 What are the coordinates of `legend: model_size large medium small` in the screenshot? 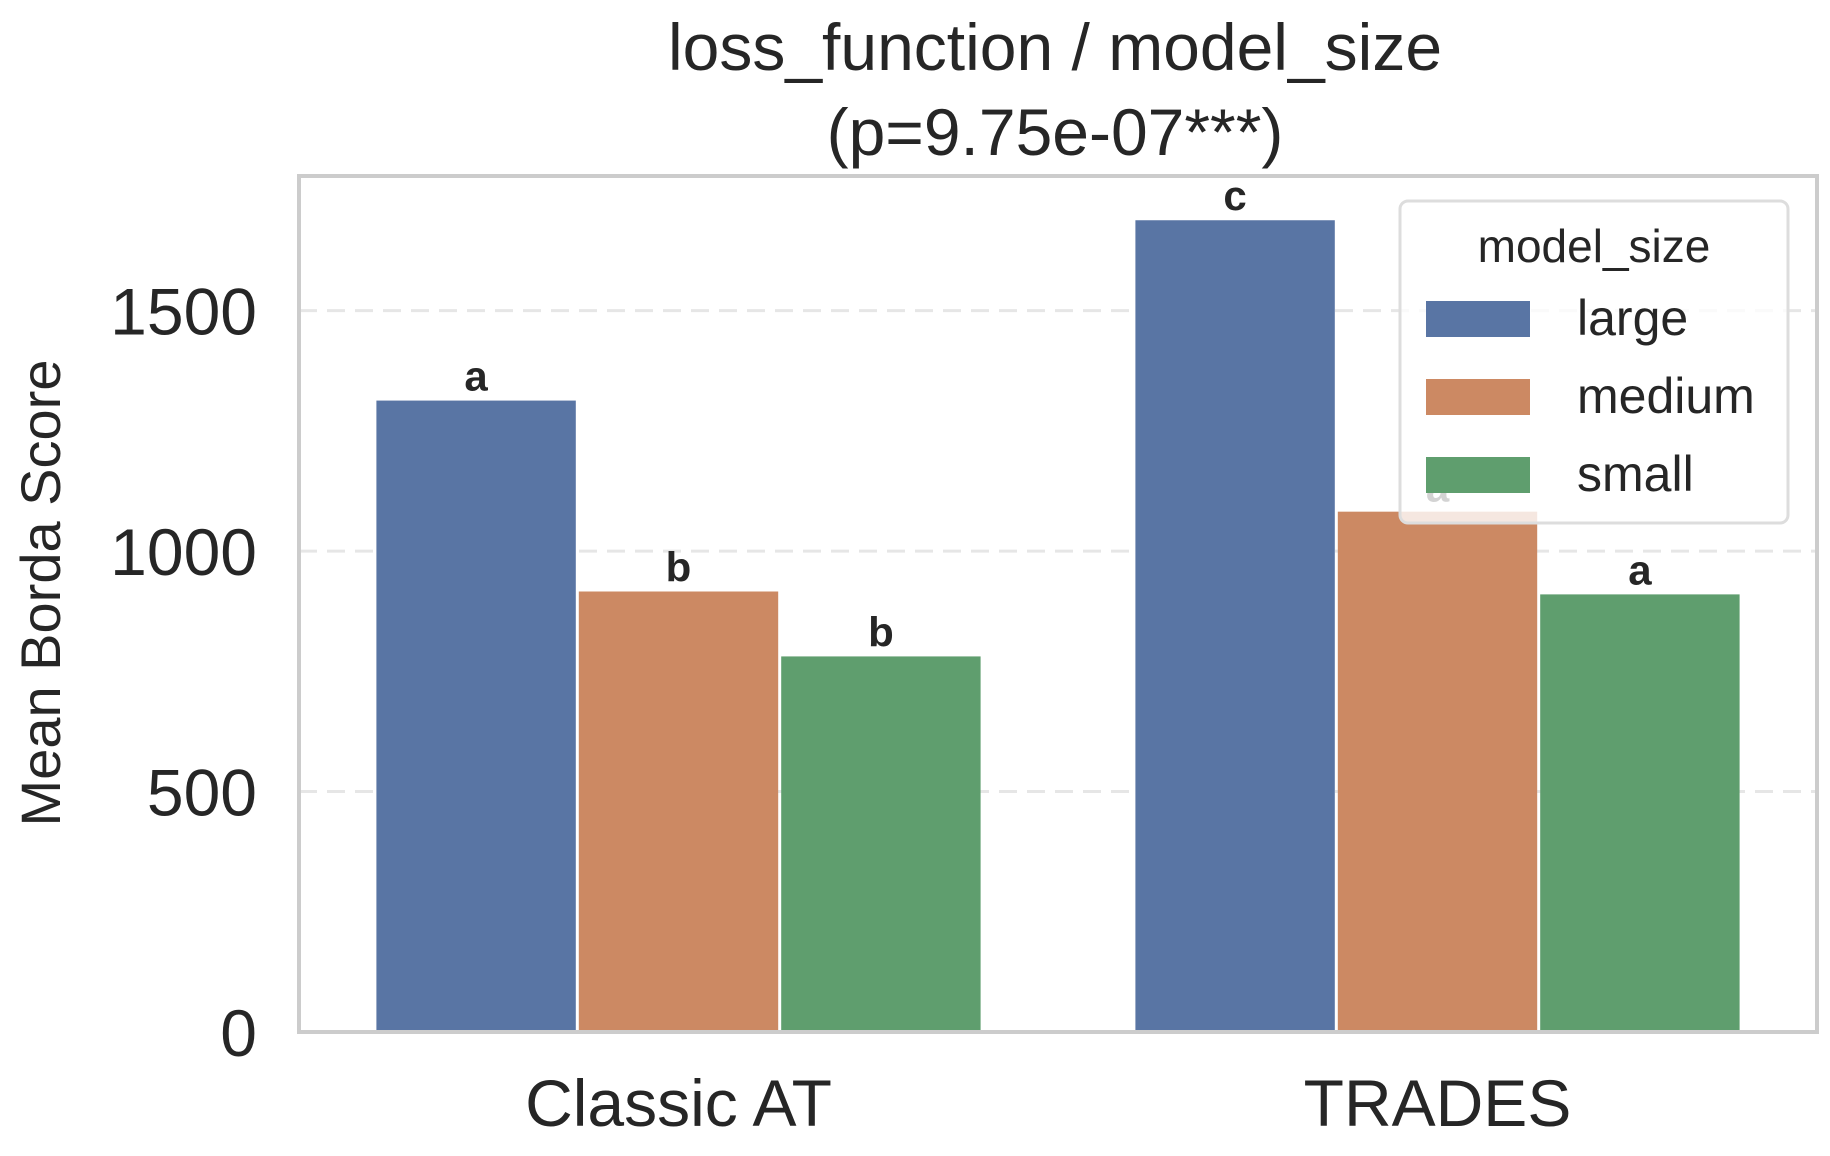 It's located at (1594, 362).